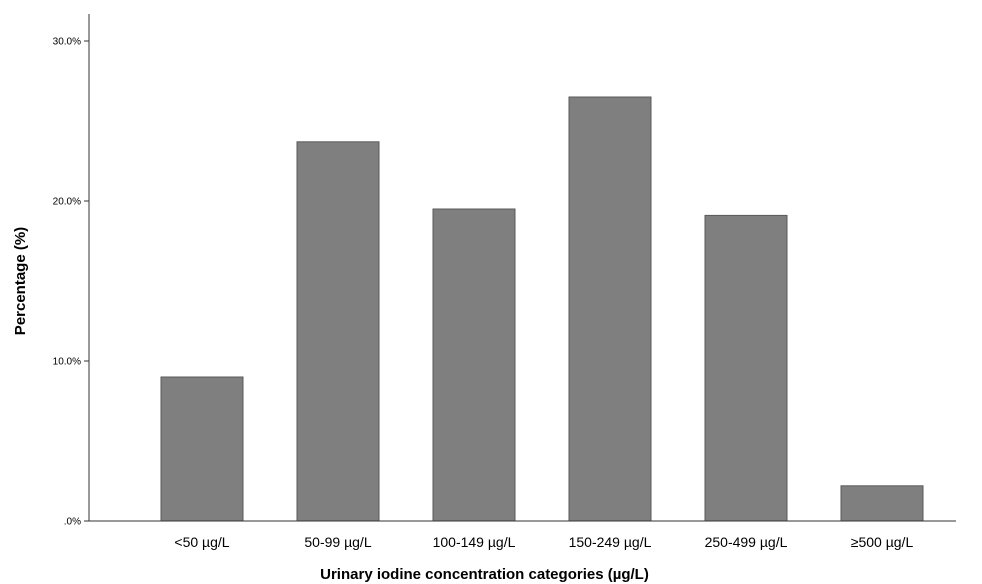 The height and width of the screenshot is (584, 982). What do you see at coordinates (67, 42) in the screenshot?
I see `y-tick-label: 30.0%` at bounding box center [67, 42].